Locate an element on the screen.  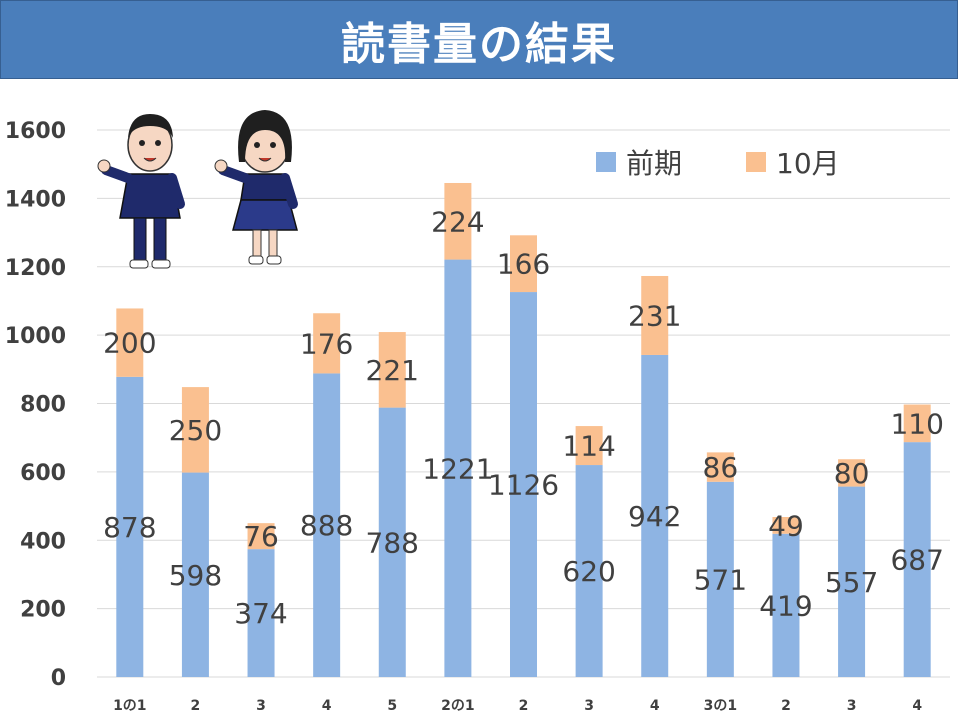
data-label-series-2: 76 is located at coordinates (261, 536).